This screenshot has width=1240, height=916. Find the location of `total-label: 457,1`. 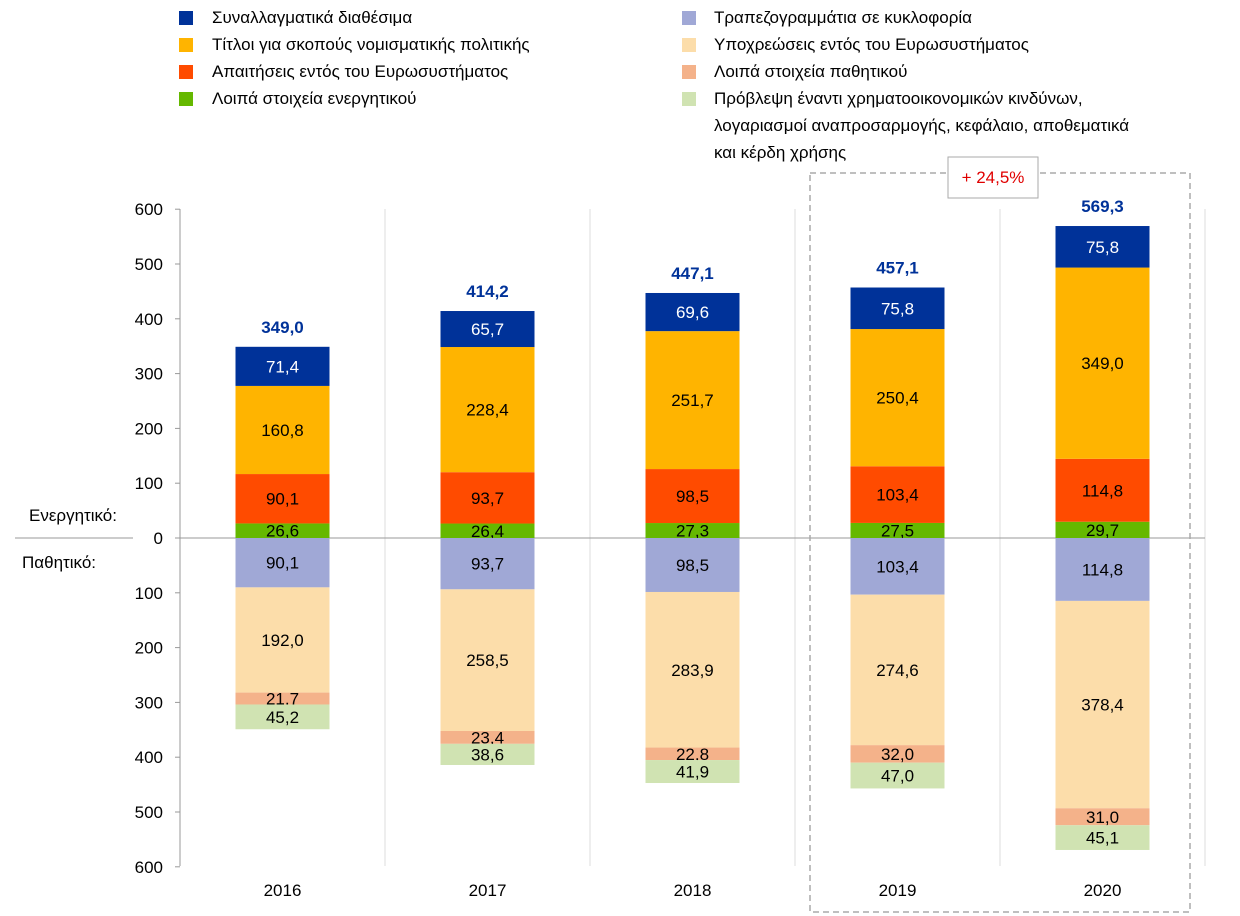

total-label: 457,1 is located at coordinates (897, 268).